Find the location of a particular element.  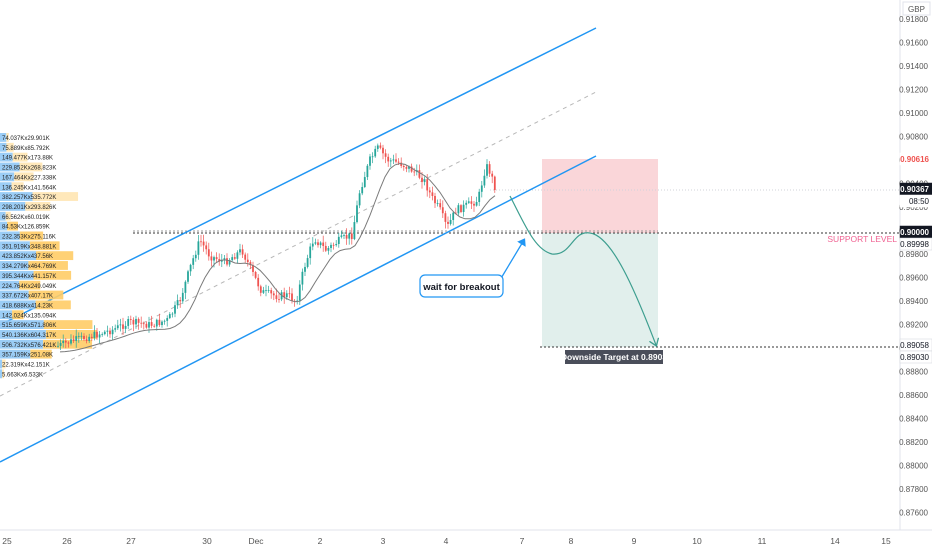

projection-arrow is located at coordinates (582, 270).